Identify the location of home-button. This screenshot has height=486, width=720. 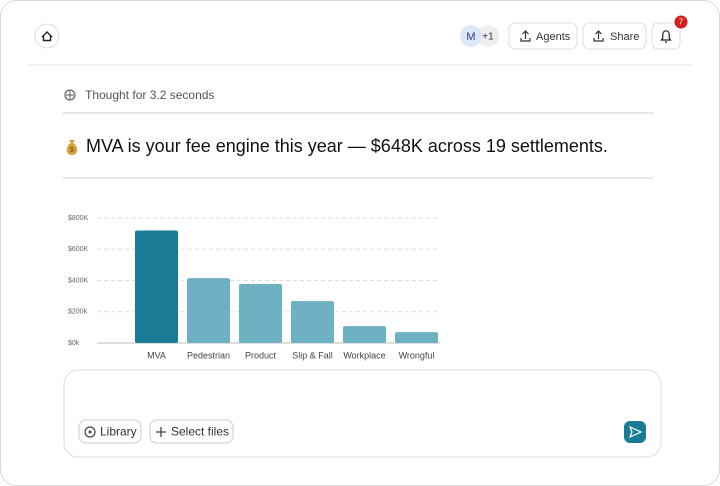
(47, 36).